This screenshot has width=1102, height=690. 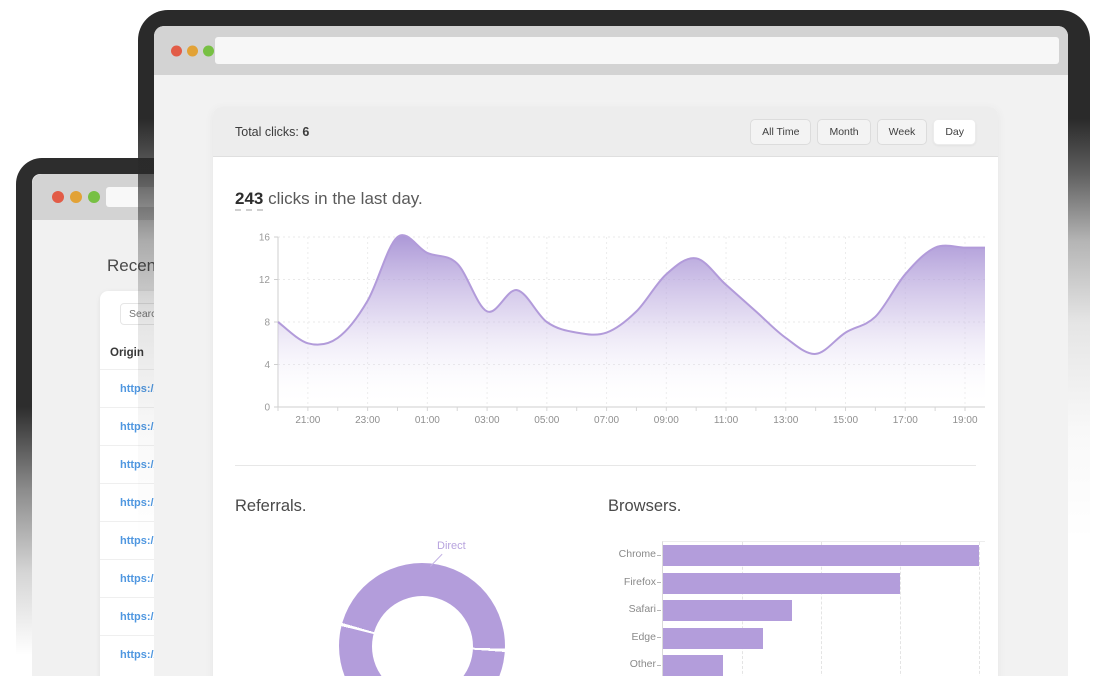 What do you see at coordinates (606, 420) in the screenshot?
I see `x-tick-label: 07:00` at bounding box center [606, 420].